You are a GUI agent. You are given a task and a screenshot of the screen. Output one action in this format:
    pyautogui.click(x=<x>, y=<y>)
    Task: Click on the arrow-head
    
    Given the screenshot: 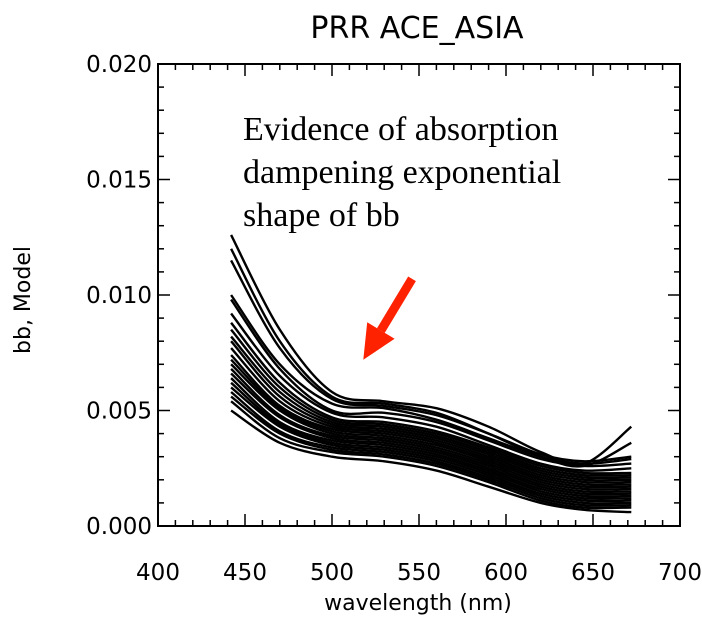 What is the action you would take?
    pyautogui.click(x=379, y=341)
    